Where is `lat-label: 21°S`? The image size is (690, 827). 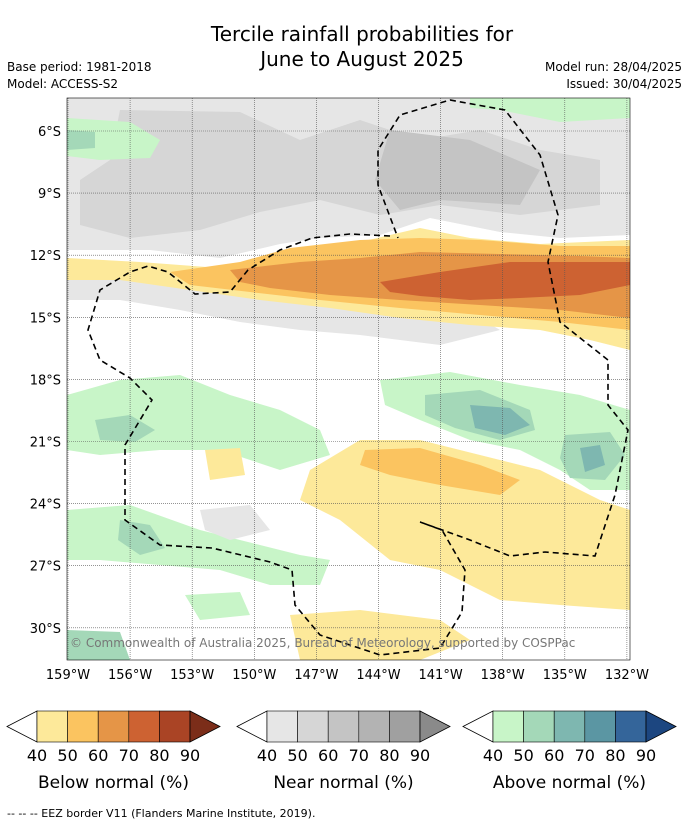 lat-label: 21°S is located at coordinates (45, 443).